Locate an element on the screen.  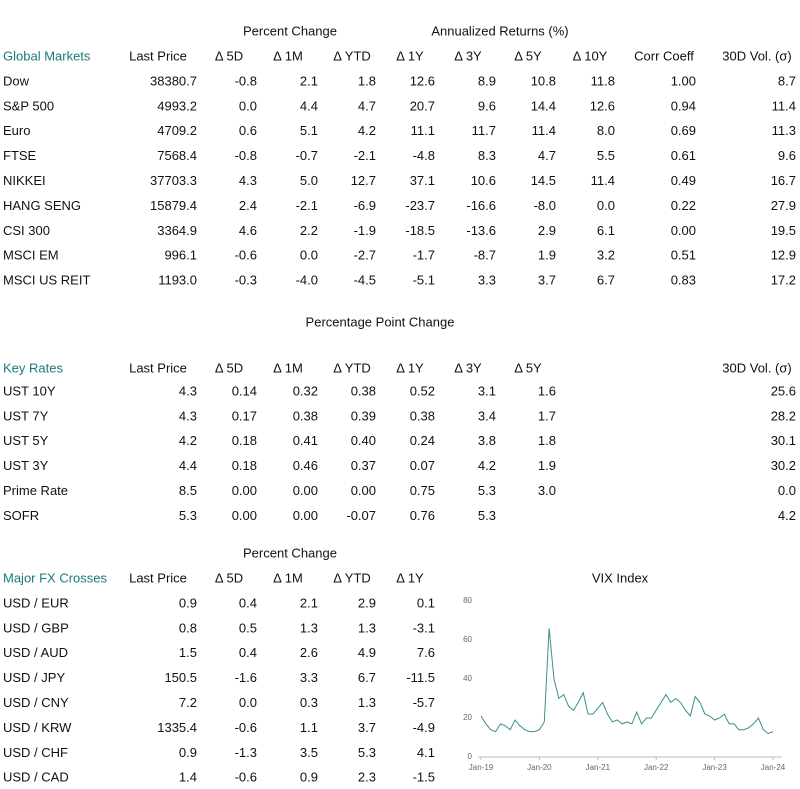
x-tick-label: Jan-22 is located at coordinates (656, 767).